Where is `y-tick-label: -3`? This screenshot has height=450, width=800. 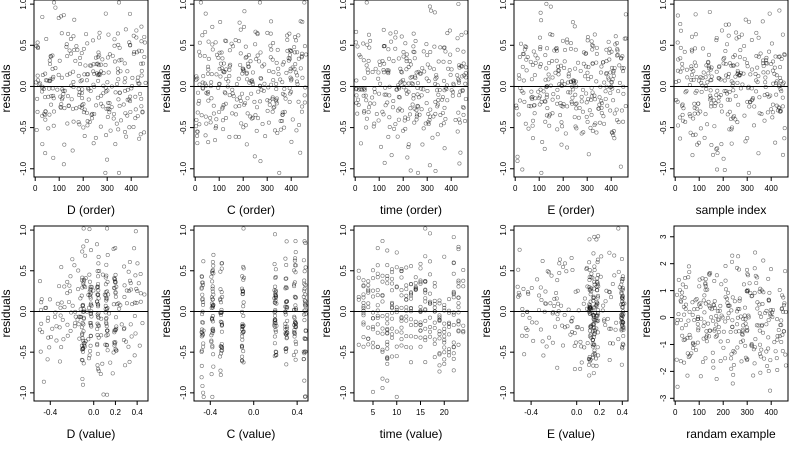 y-tick-label: -3 is located at coordinates (663, 398).